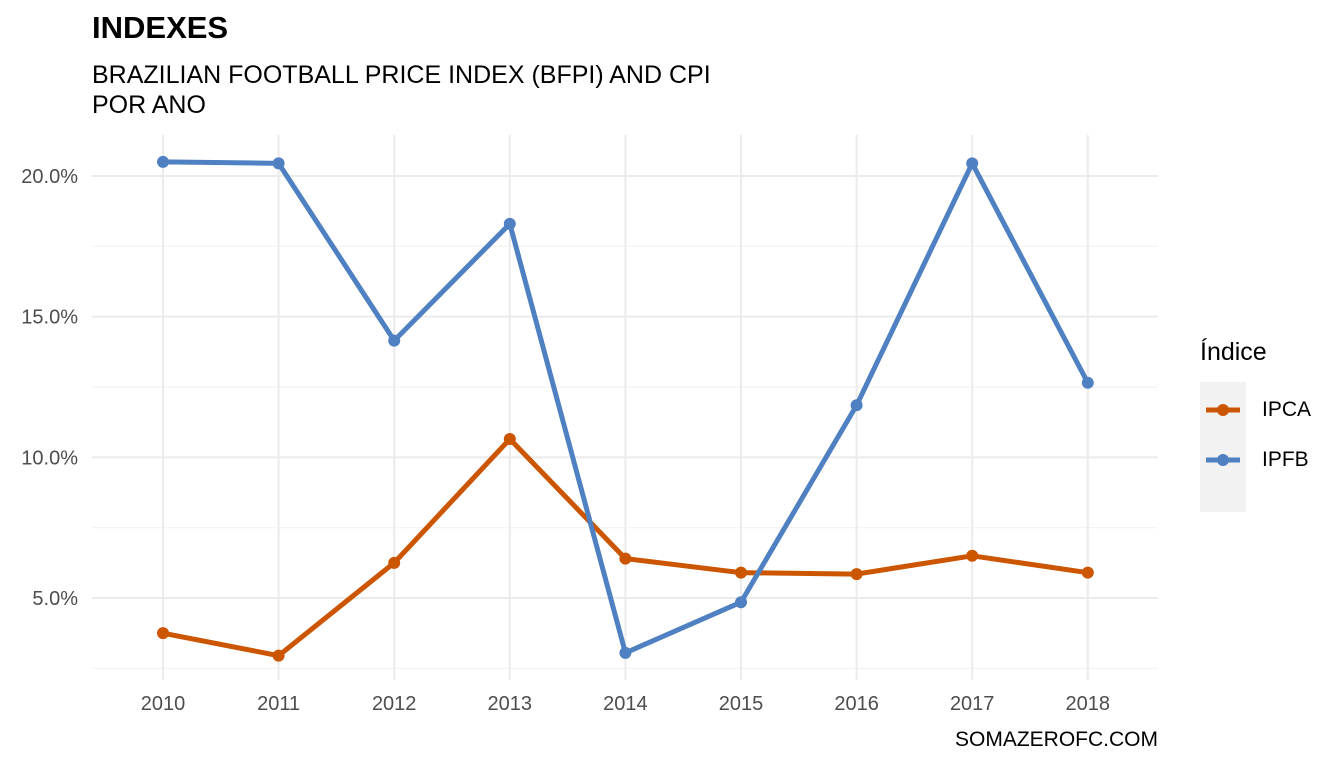 This screenshot has height=768, width=1344. I want to click on x-tick-label: 2015, so click(741, 704).